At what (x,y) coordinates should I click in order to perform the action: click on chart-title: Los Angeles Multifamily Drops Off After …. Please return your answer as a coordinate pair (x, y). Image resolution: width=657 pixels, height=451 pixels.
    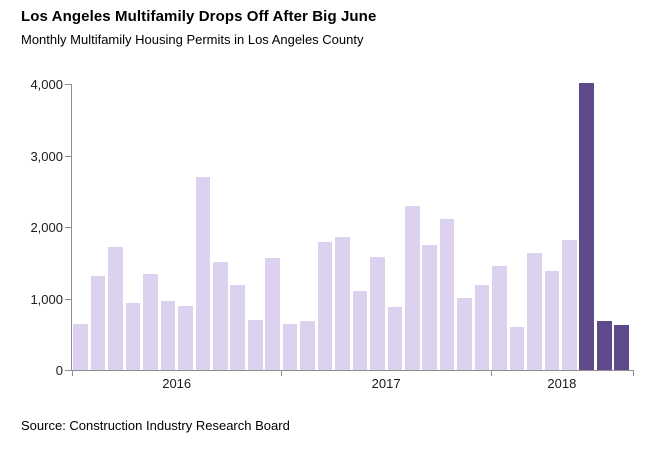
    Looking at the image, I should click on (199, 16).